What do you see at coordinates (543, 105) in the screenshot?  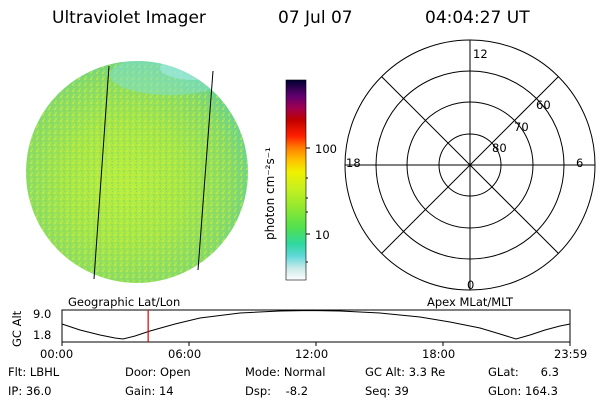 I see `lat-label-60: 60` at bounding box center [543, 105].